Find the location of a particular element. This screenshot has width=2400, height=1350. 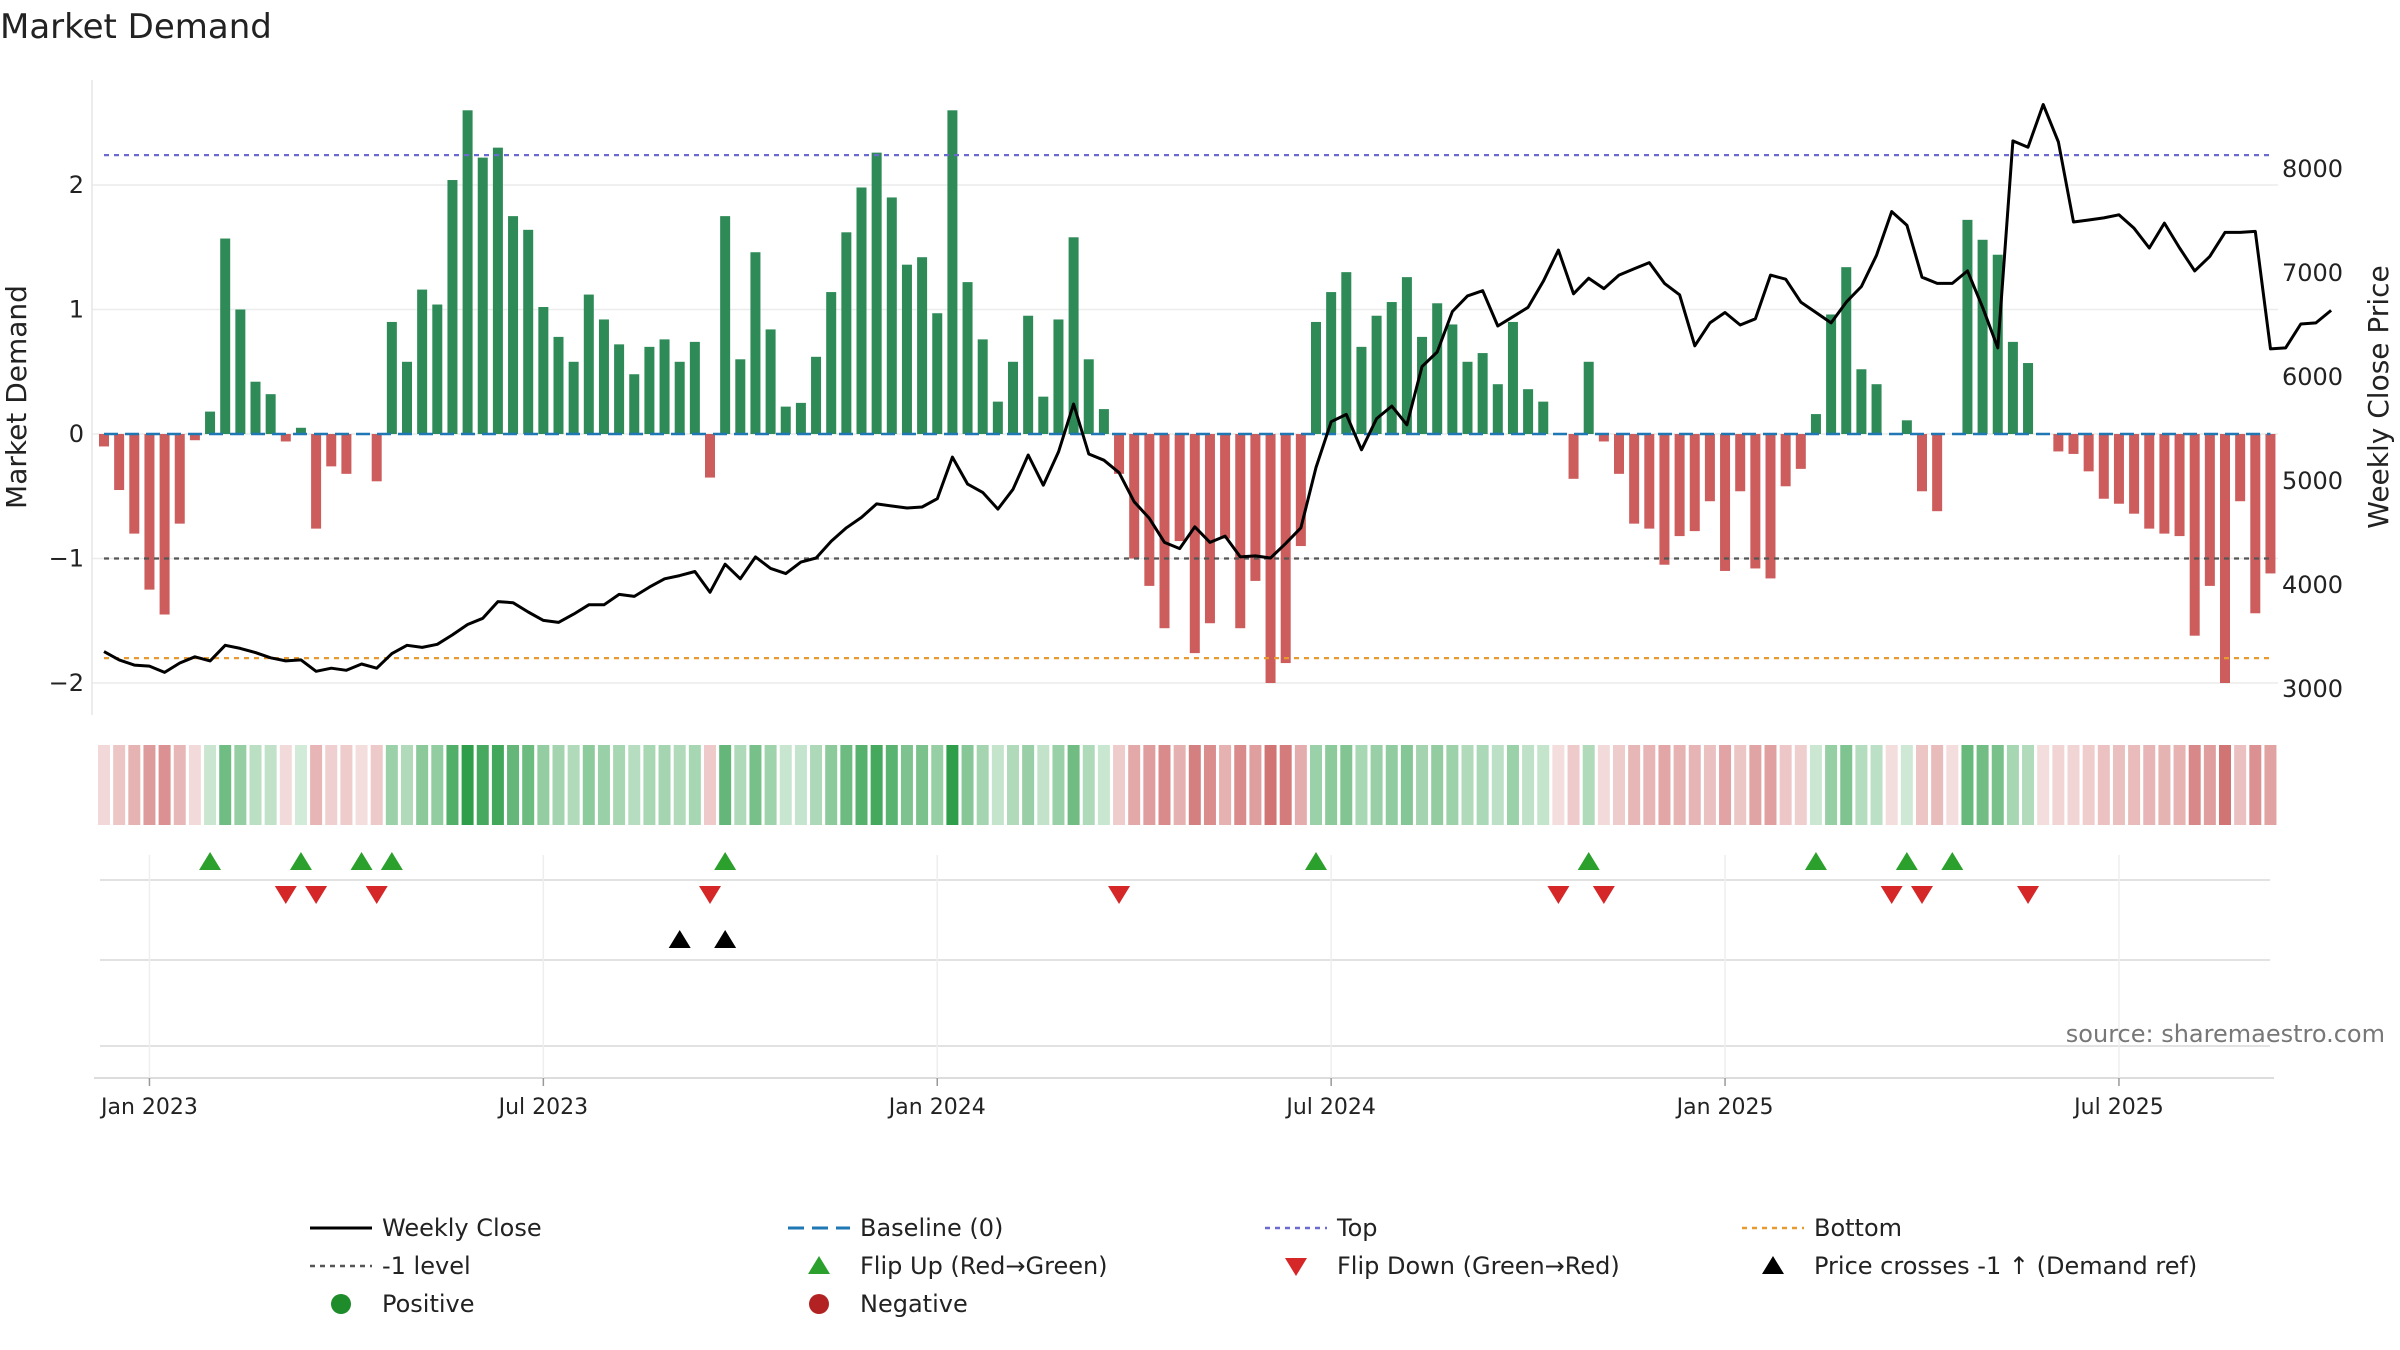

legend-label: Price crosses -1 ↑ (Demand ref) is located at coordinates (2005, 1266).